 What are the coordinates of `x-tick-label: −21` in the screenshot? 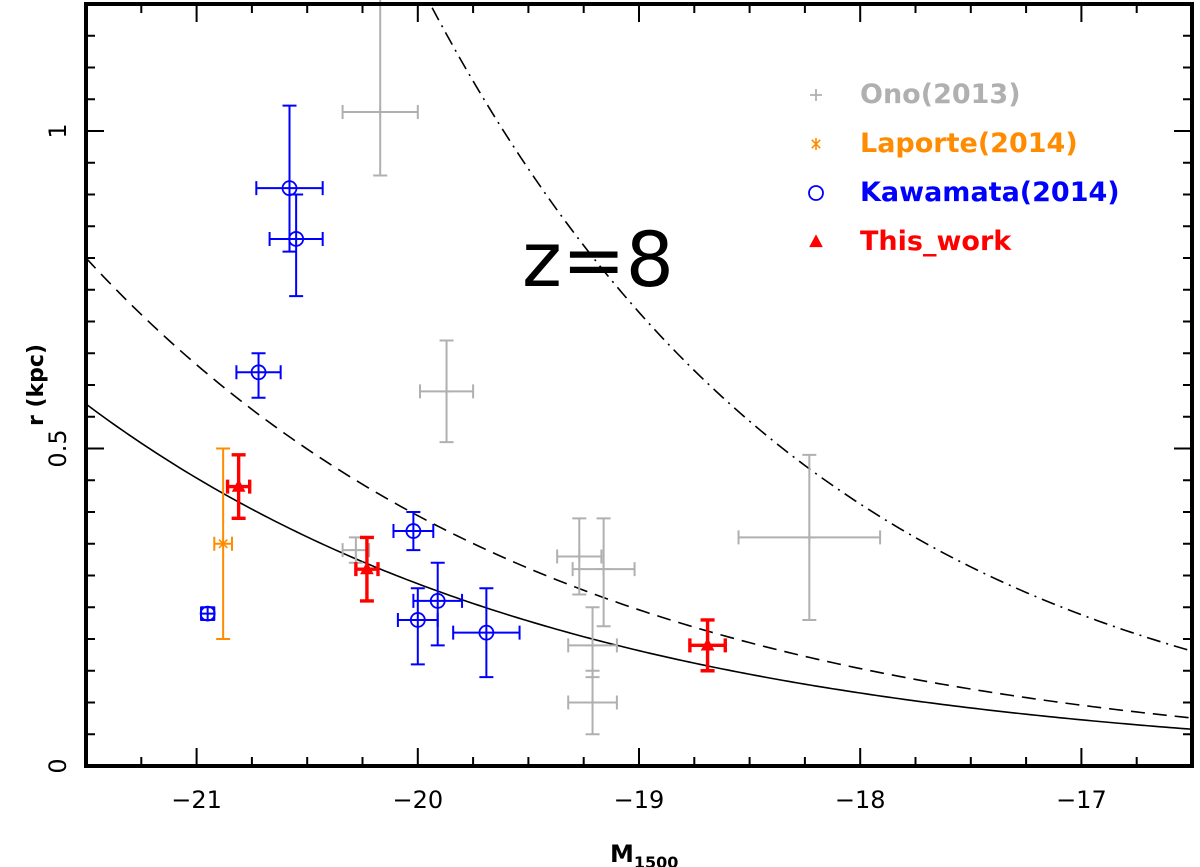 It's located at (196, 800).